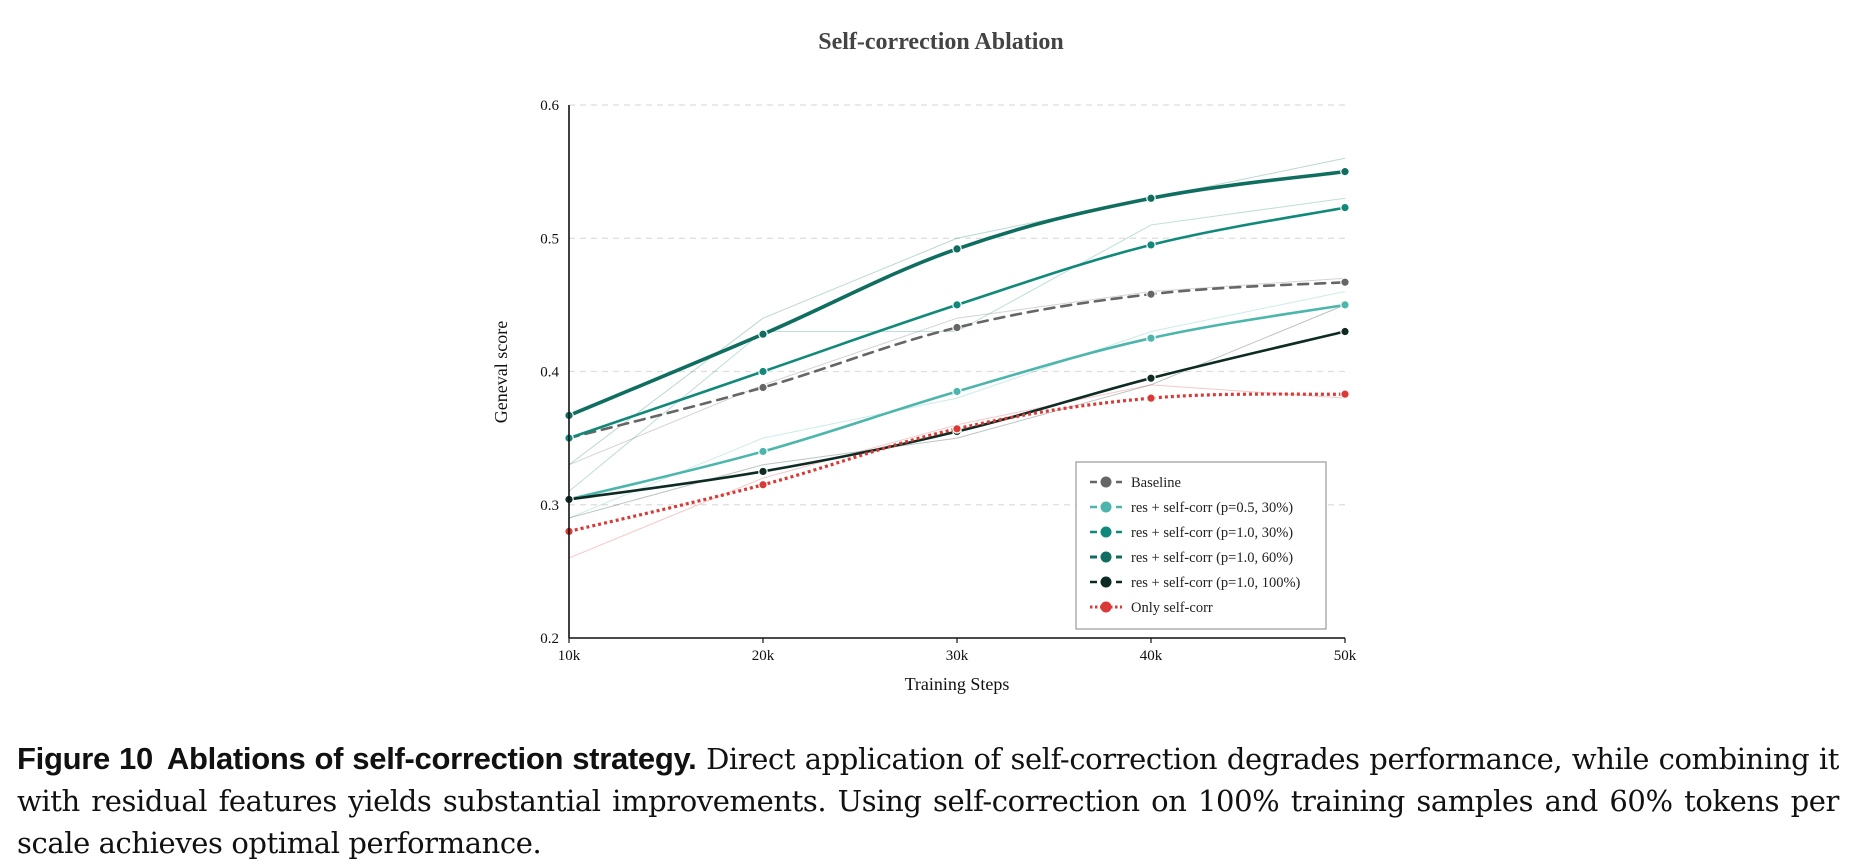 This screenshot has height=867, width=1854. What do you see at coordinates (957, 656) in the screenshot?
I see `x-tick-label: 30k` at bounding box center [957, 656].